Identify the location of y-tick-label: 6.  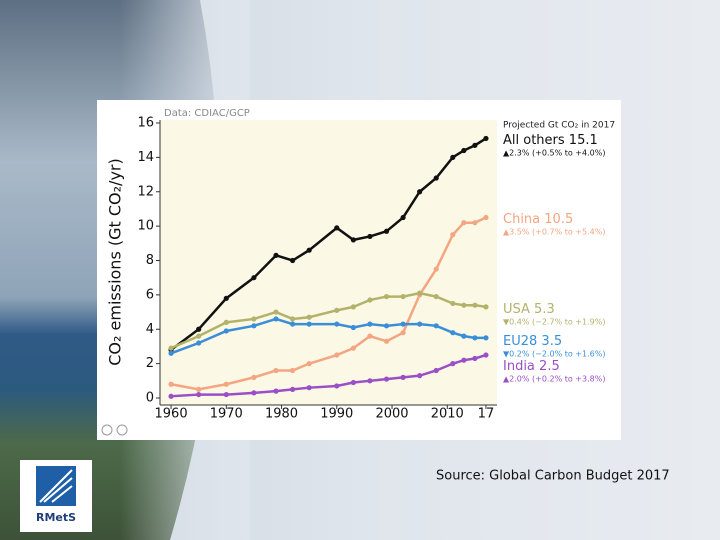
(150, 294).